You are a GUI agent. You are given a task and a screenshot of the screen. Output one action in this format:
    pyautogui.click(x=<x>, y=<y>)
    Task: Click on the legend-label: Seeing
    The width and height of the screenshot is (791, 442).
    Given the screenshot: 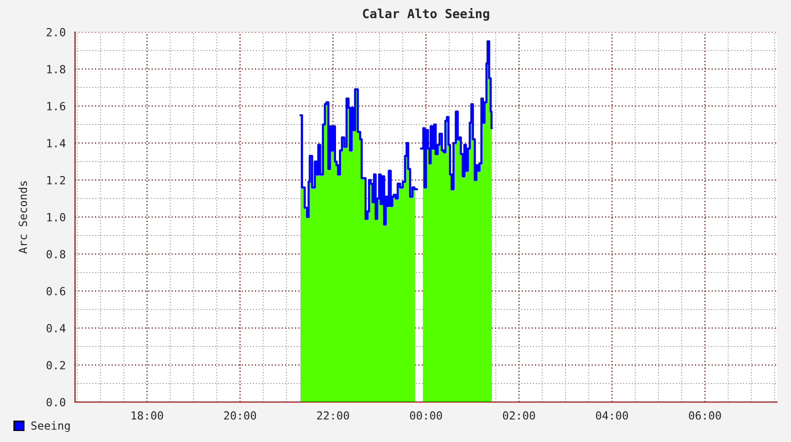 What is the action you would take?
    pyautogui.click(x=50, y=426)
    